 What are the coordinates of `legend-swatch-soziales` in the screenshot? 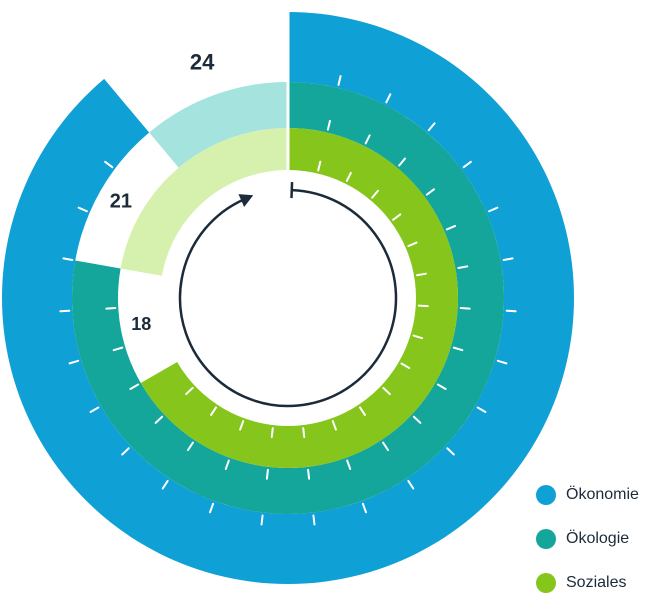 It's located at (546, 583).